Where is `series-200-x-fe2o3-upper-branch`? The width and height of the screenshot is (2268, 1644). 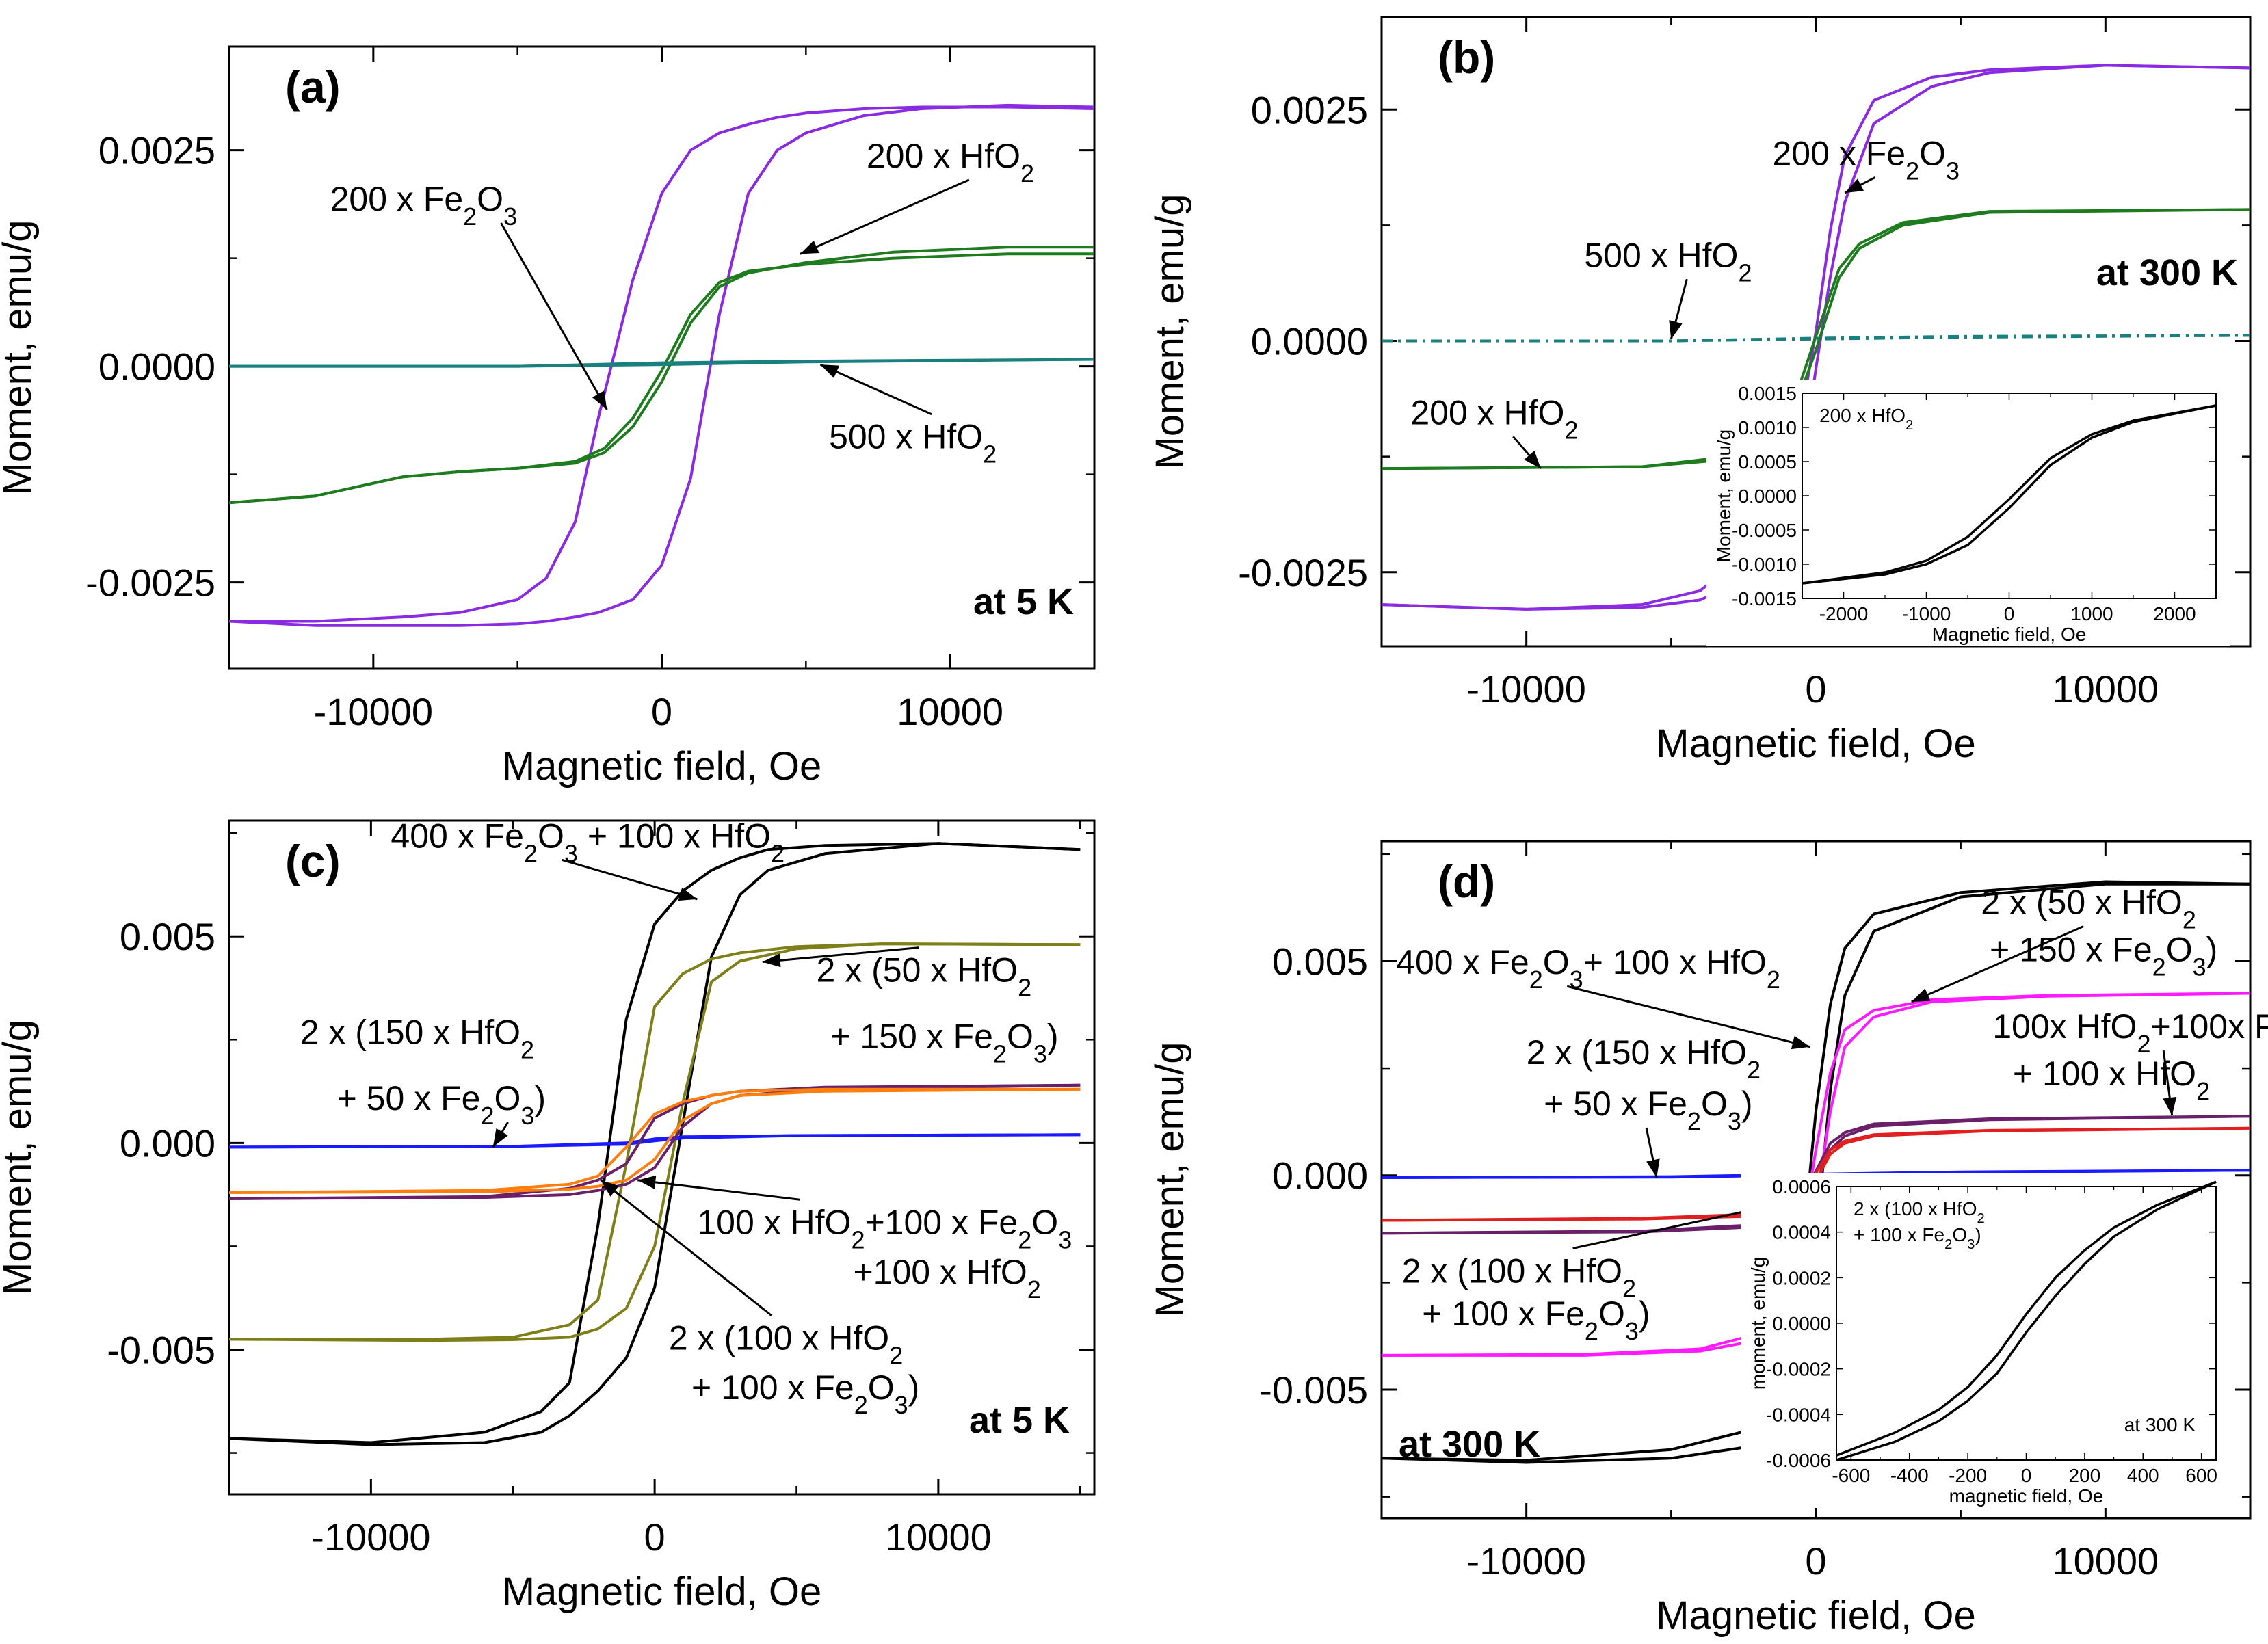
series-200-x-fe2o3-upper-branch is located at coordinates (661, 364).